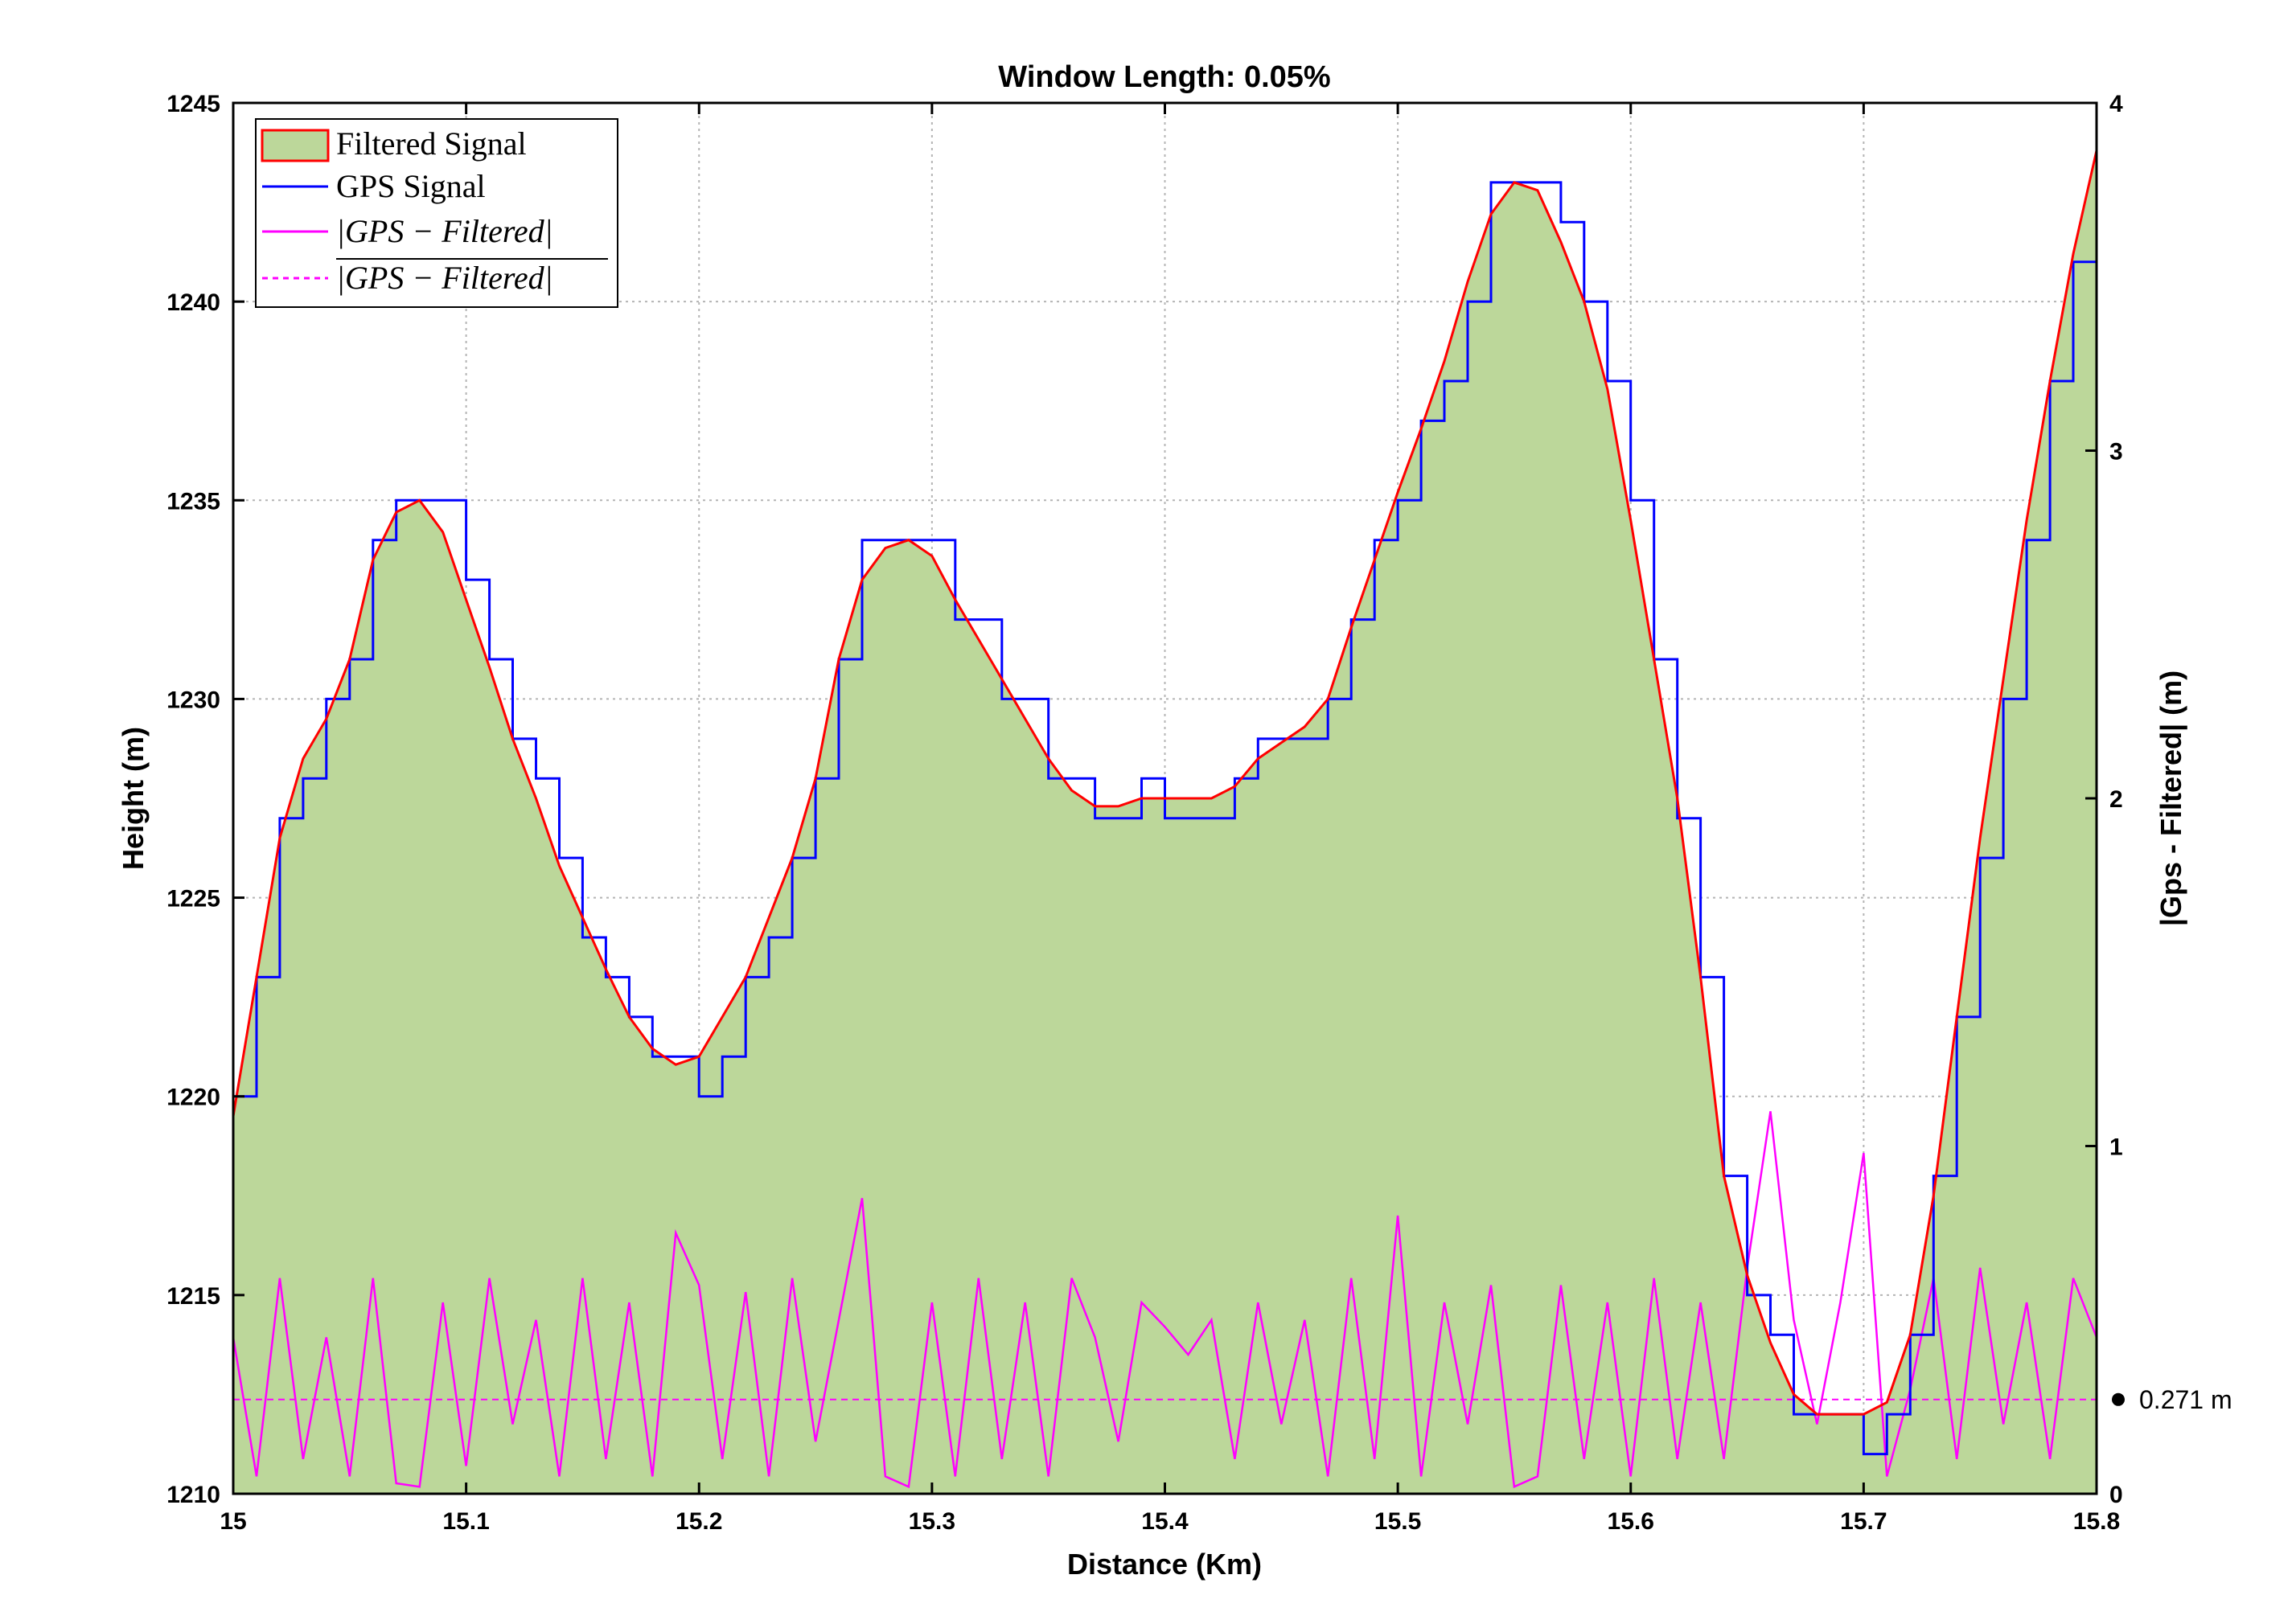 The image size is (2296, 1624). Describe the element at coordinates (2116, 104) in the screenshot. I see `y2-tick-label: 4` at that location.